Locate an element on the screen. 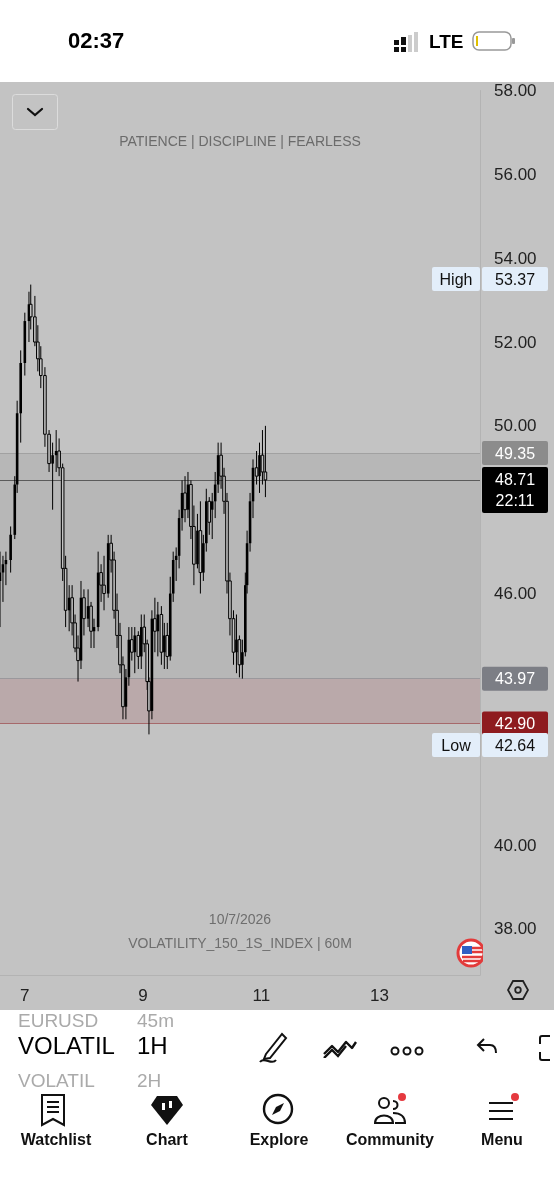 Image resolution: width=554 pixels, height=1200 pixels. ref-line-label: 42.90 is located at coordinates (515, 723).